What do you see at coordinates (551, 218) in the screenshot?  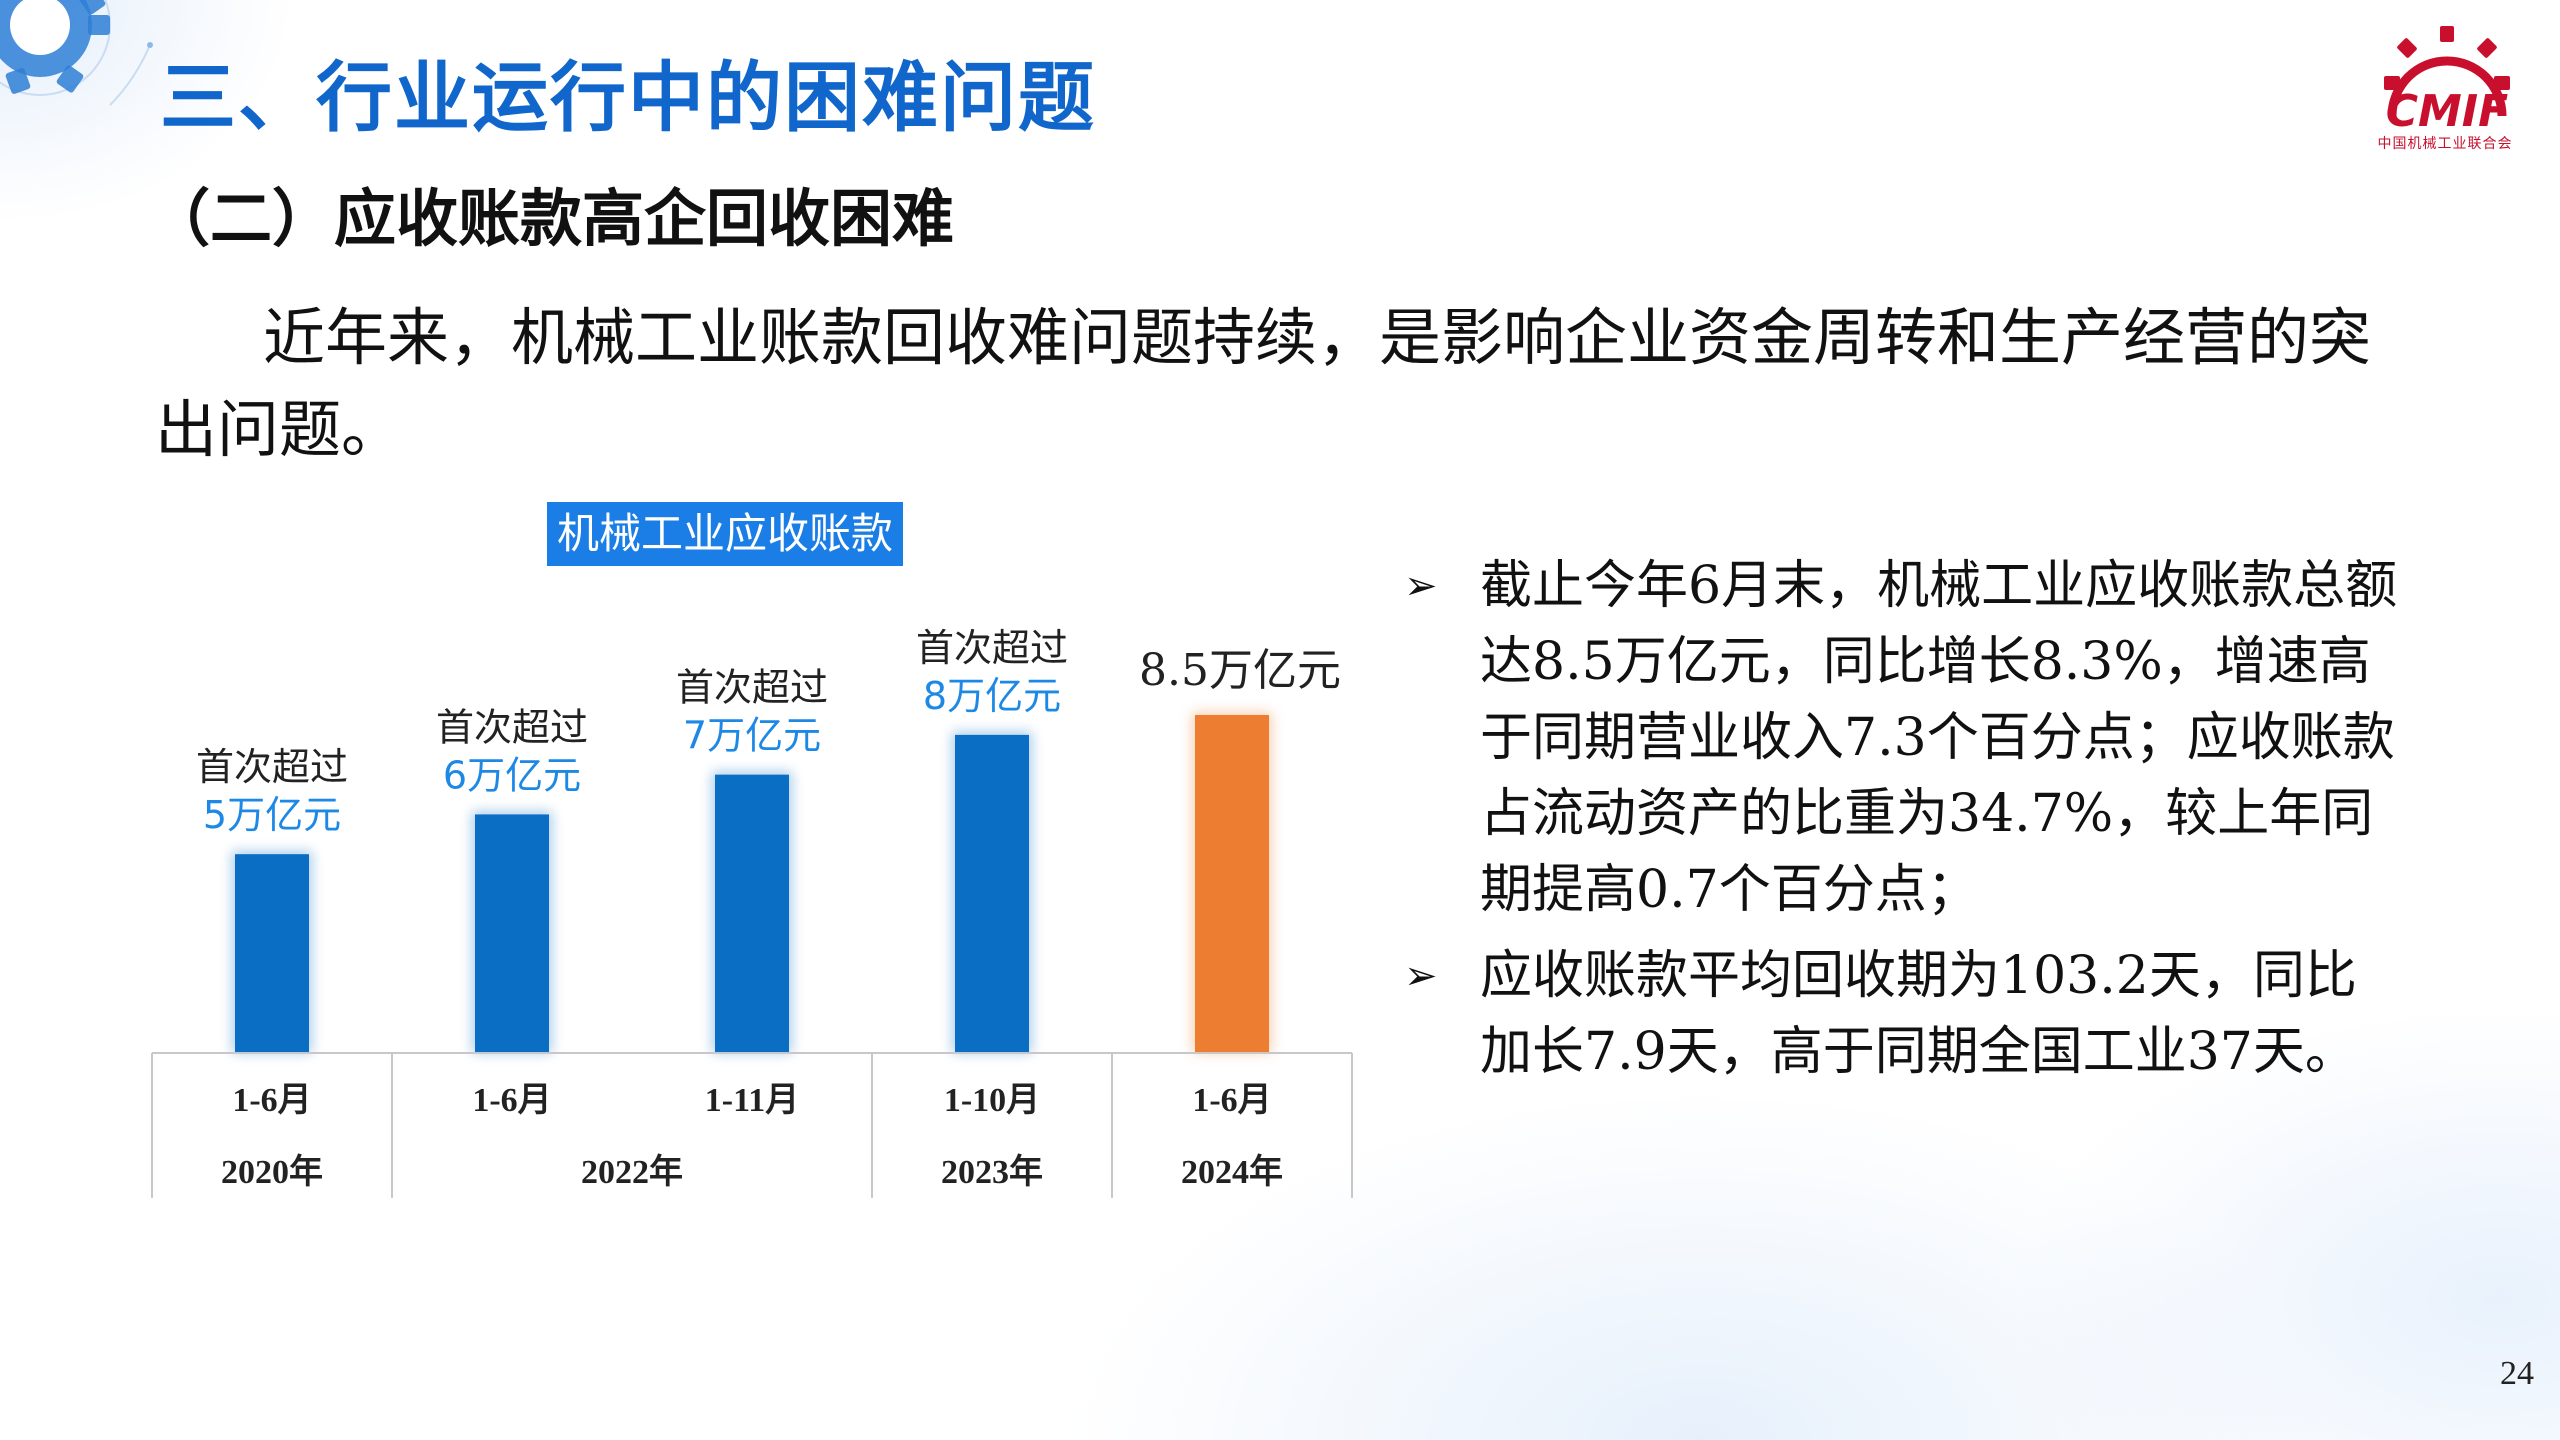 I see `section-subtitle: （二）应收账款高企回收困难` at bounding box center [551, 218].